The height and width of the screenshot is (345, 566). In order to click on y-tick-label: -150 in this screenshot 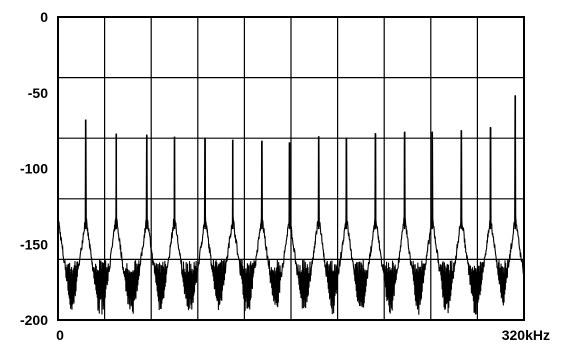, I will do `click(34, 244)`.